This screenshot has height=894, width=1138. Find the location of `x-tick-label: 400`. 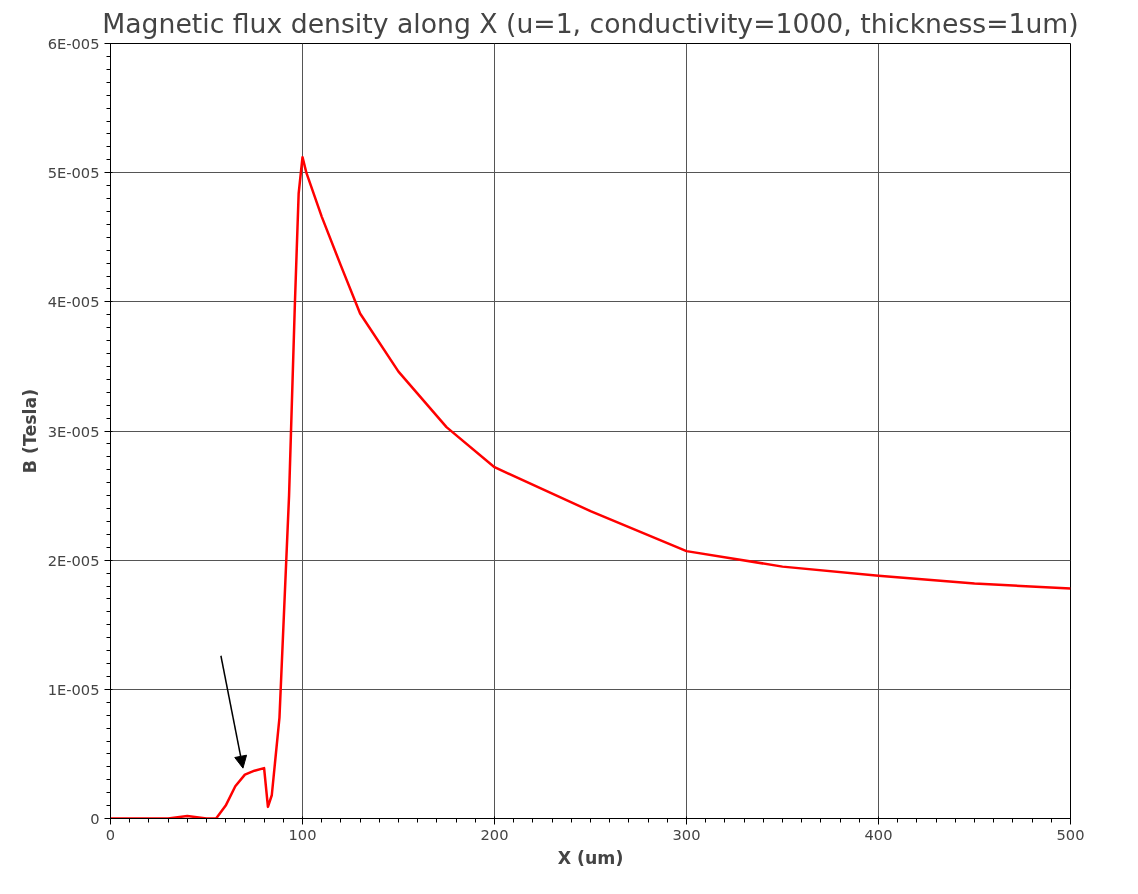

x-tick-label: 400 is located at coordinates (878, 834).